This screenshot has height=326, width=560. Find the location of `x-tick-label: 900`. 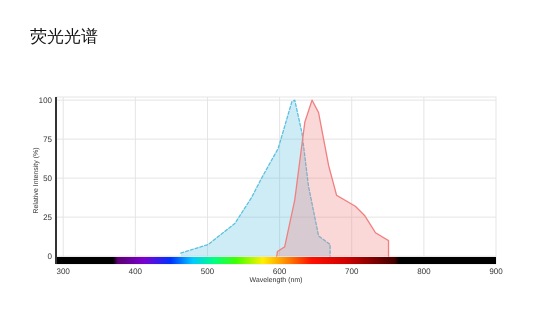

x-tick-label: 900 is located at coordinates (496, 271).